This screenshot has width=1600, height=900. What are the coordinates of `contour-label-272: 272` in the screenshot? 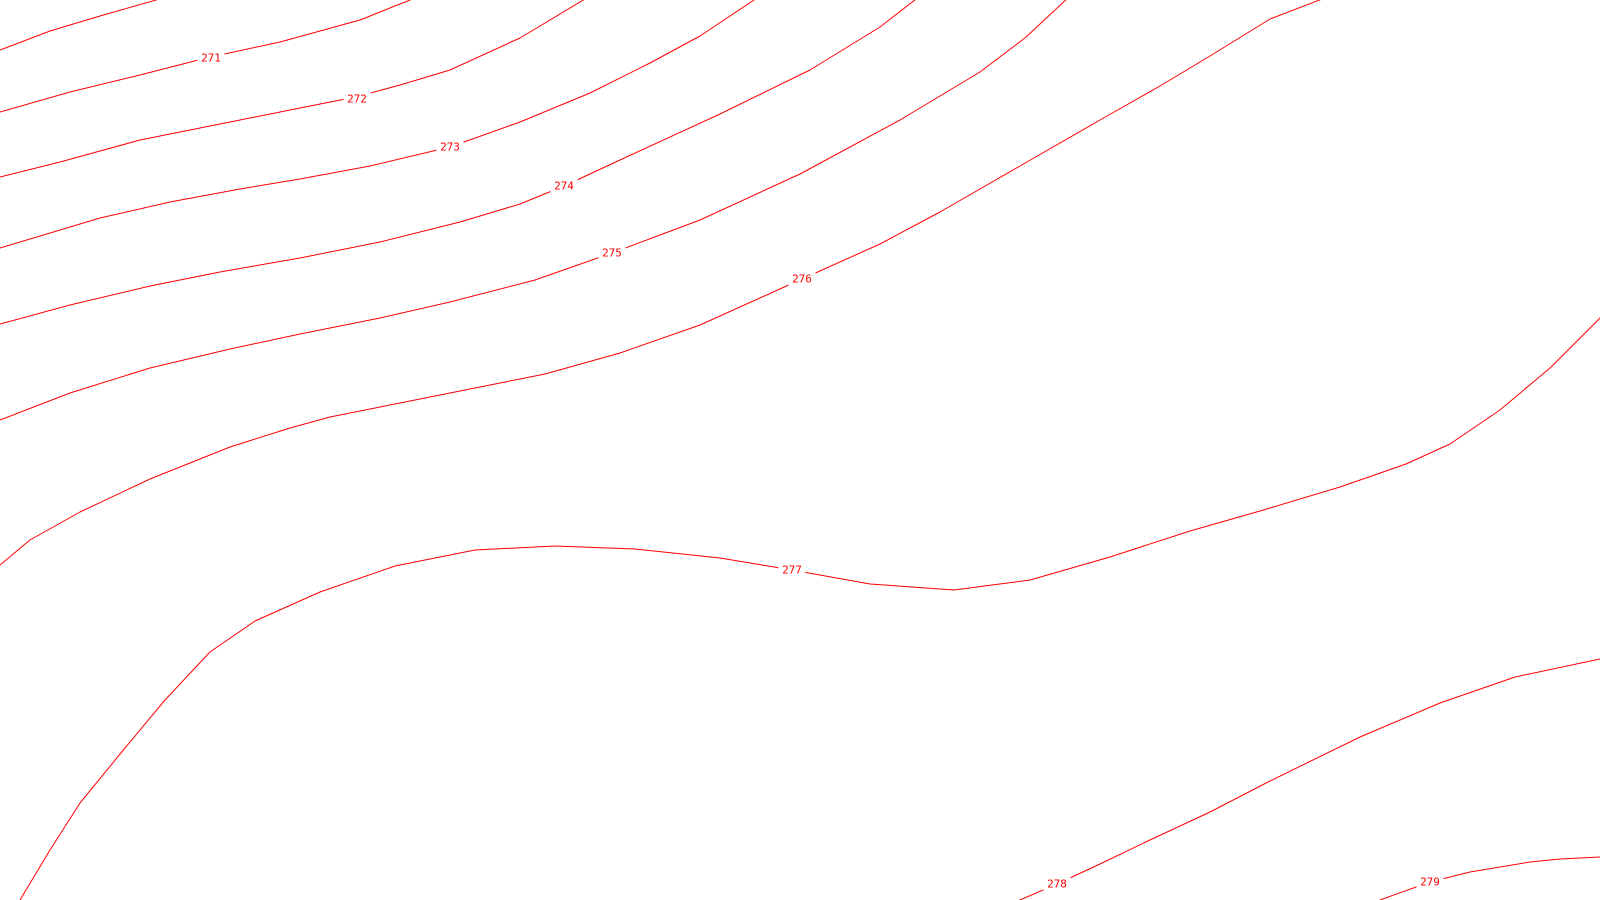 It's located at (357, 99).